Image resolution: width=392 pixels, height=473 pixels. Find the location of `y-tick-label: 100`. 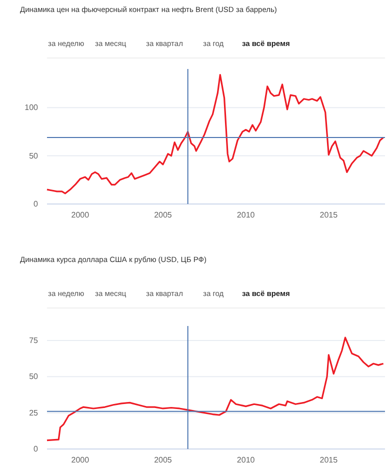

y-tick-label: 100 is located at coordinates (31, 107).